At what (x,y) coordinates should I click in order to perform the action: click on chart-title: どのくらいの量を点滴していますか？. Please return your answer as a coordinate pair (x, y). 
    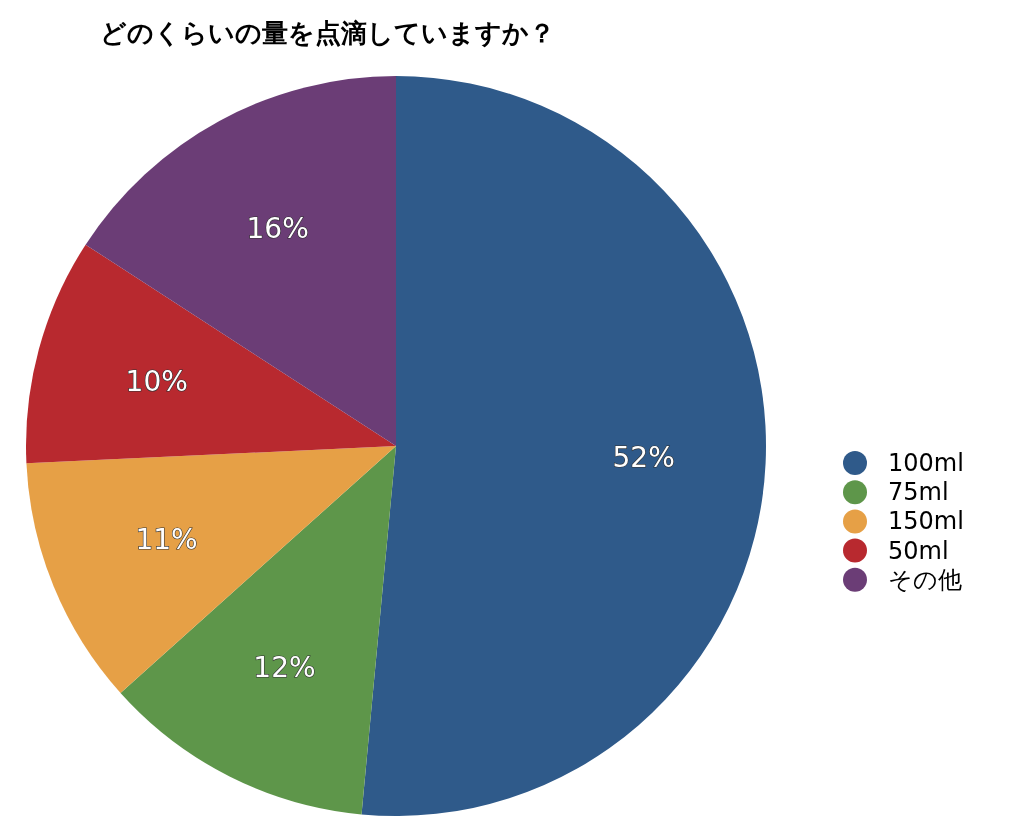
    Looking at the image, I should click on (327, 33).